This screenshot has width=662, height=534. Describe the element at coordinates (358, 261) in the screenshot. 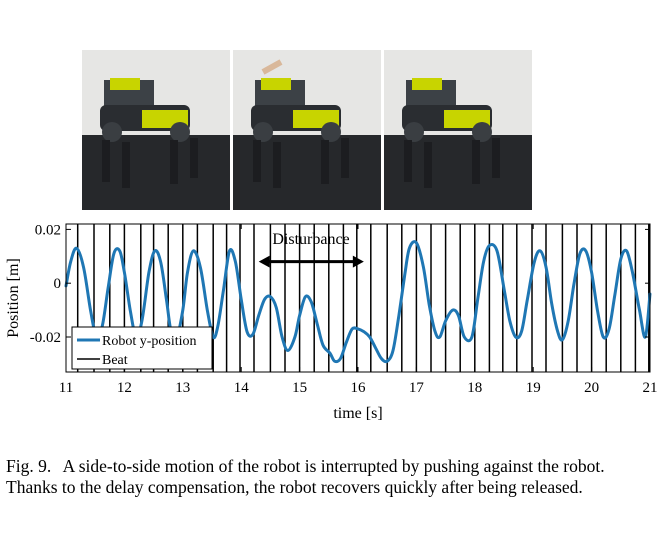

I see `disturbance-arrow-right-head` at that location.